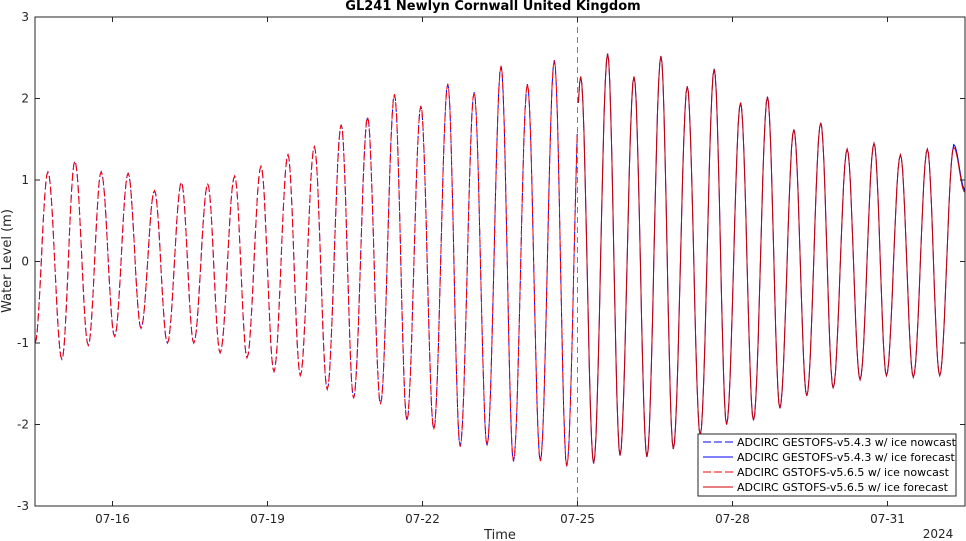 The width and height of the screenshot is (966, 541). I want to click on x-tick-label: 07-25, so click(577, 519).